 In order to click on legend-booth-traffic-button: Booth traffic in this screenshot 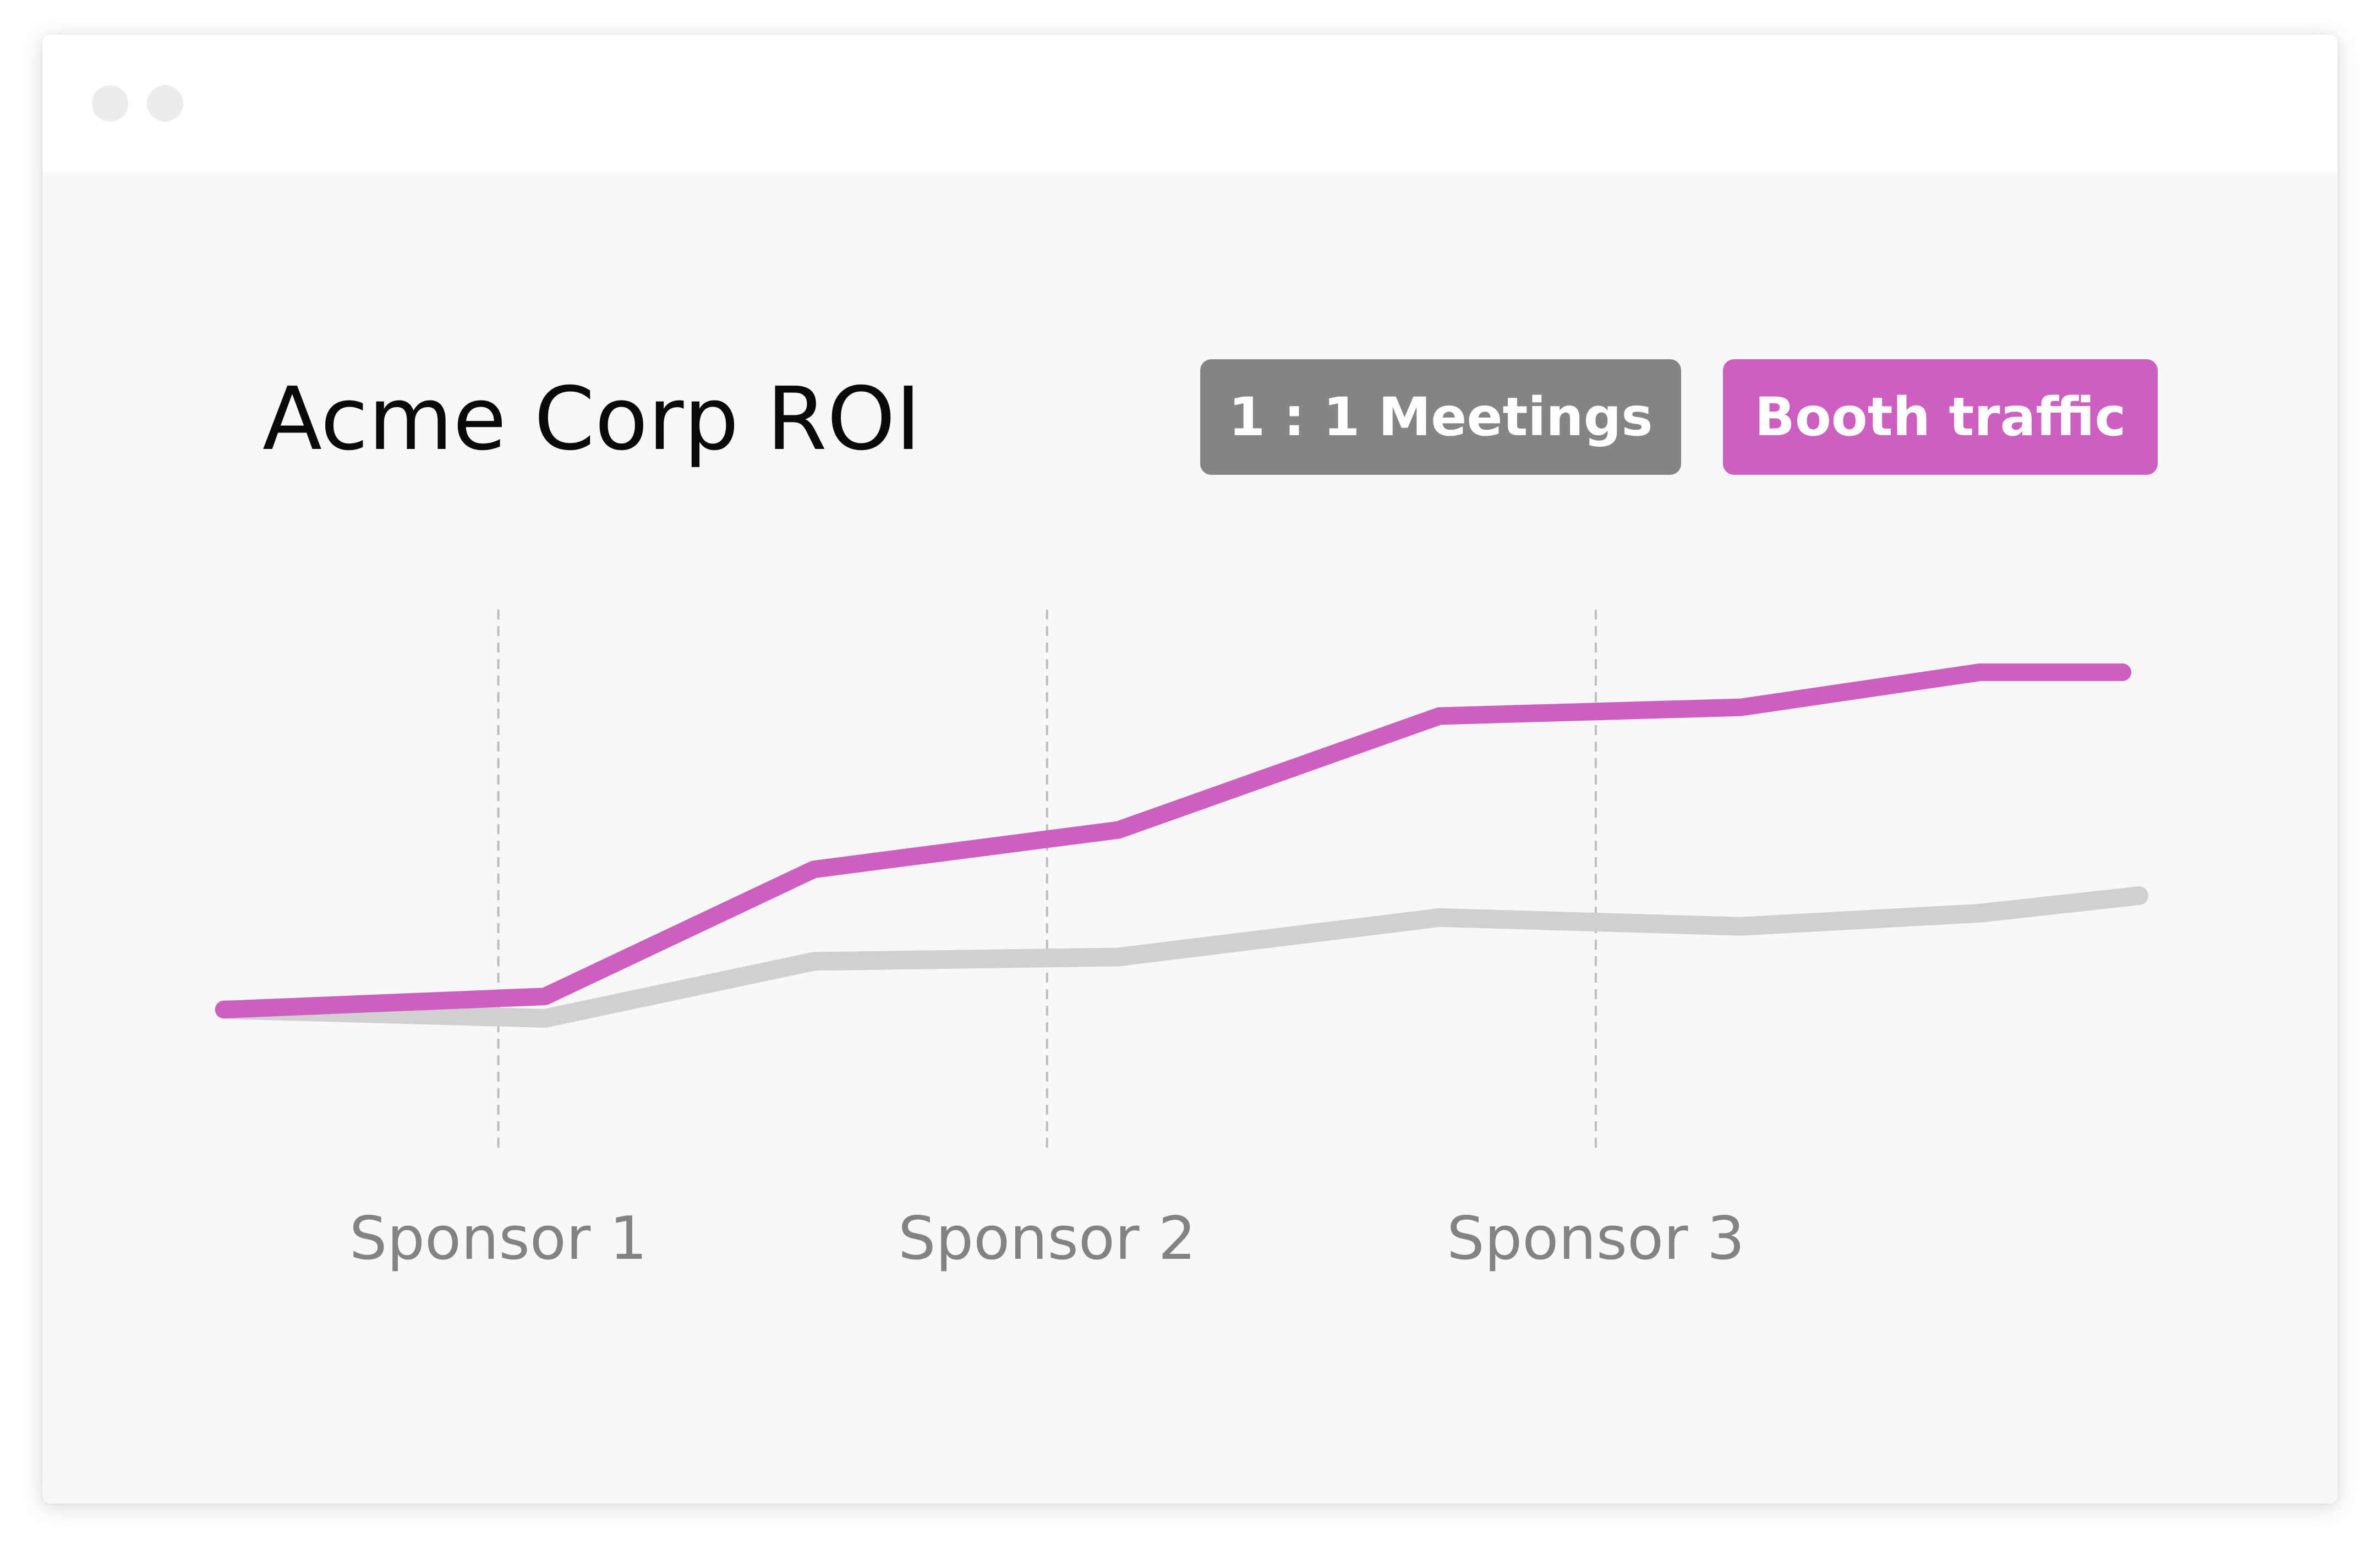, I will do `click(1940, 417)`.